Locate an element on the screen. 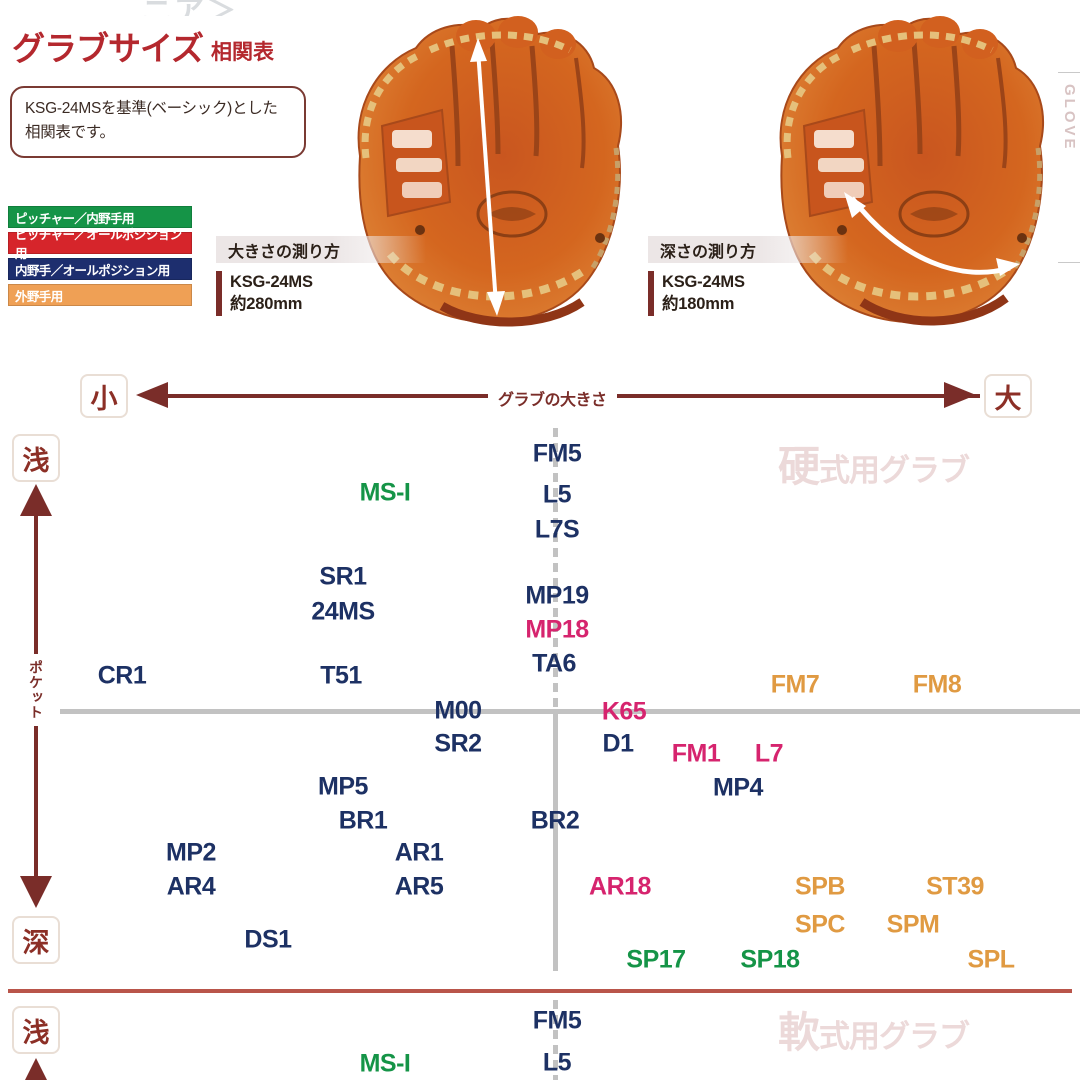 This screenshot has height=1080, width=1080. chart-grid-vertical is located at coordinates (555, 840).